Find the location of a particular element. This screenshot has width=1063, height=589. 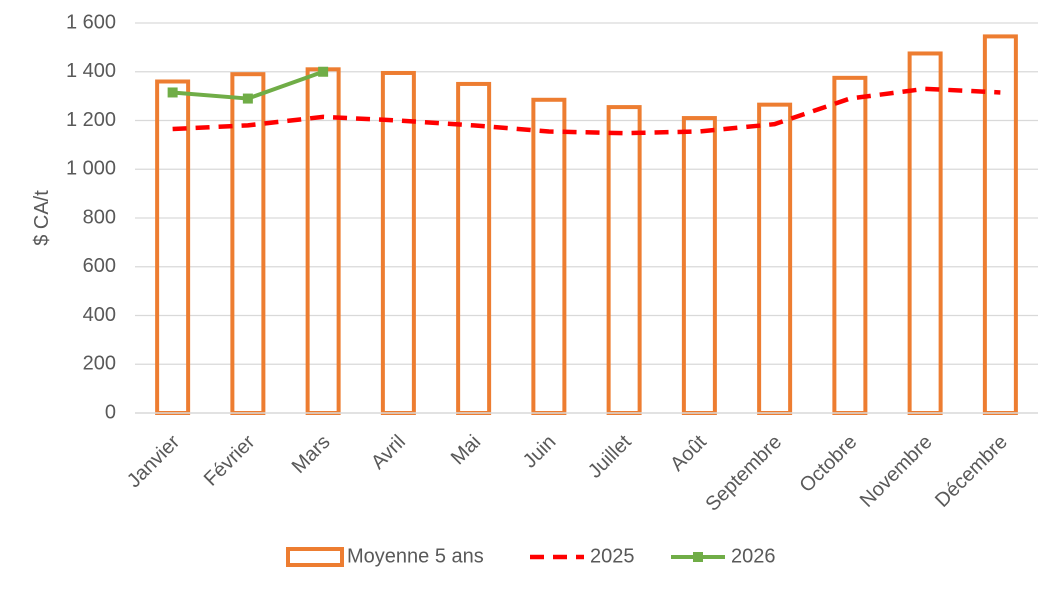

y-tick-label: 1 000 is located at coordinates (91, 169).